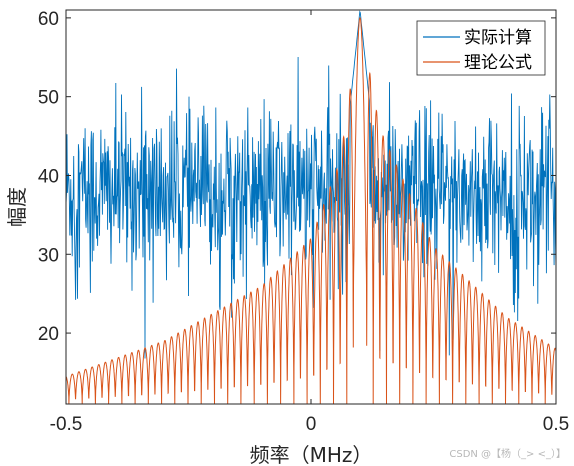 The height and width of the screenshot is (466, 574). What do you see at coordinates (48, 98) in the screenshot?
I see `y-tick-label: 50` at bounding box center [48, 98].